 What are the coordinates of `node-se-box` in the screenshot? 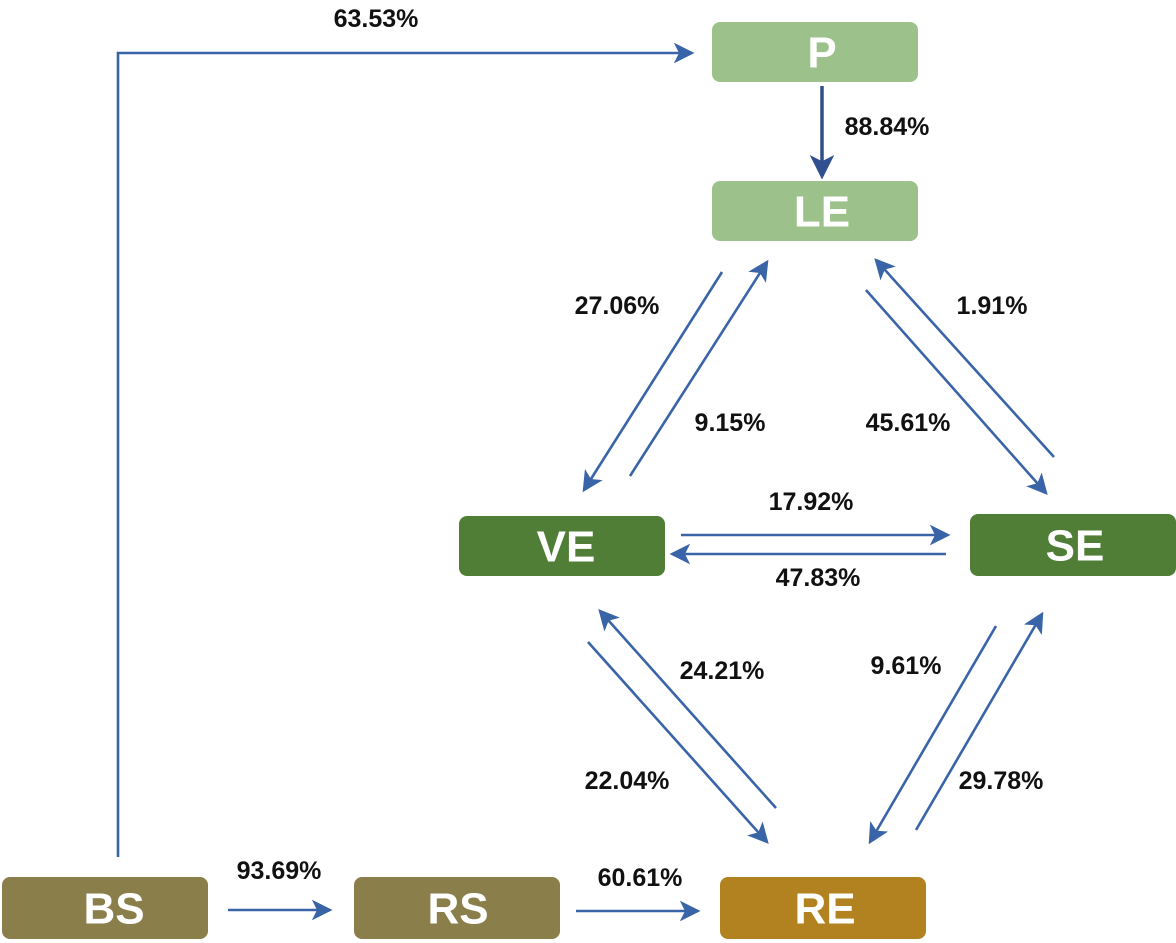 It's located at (1073, 545).